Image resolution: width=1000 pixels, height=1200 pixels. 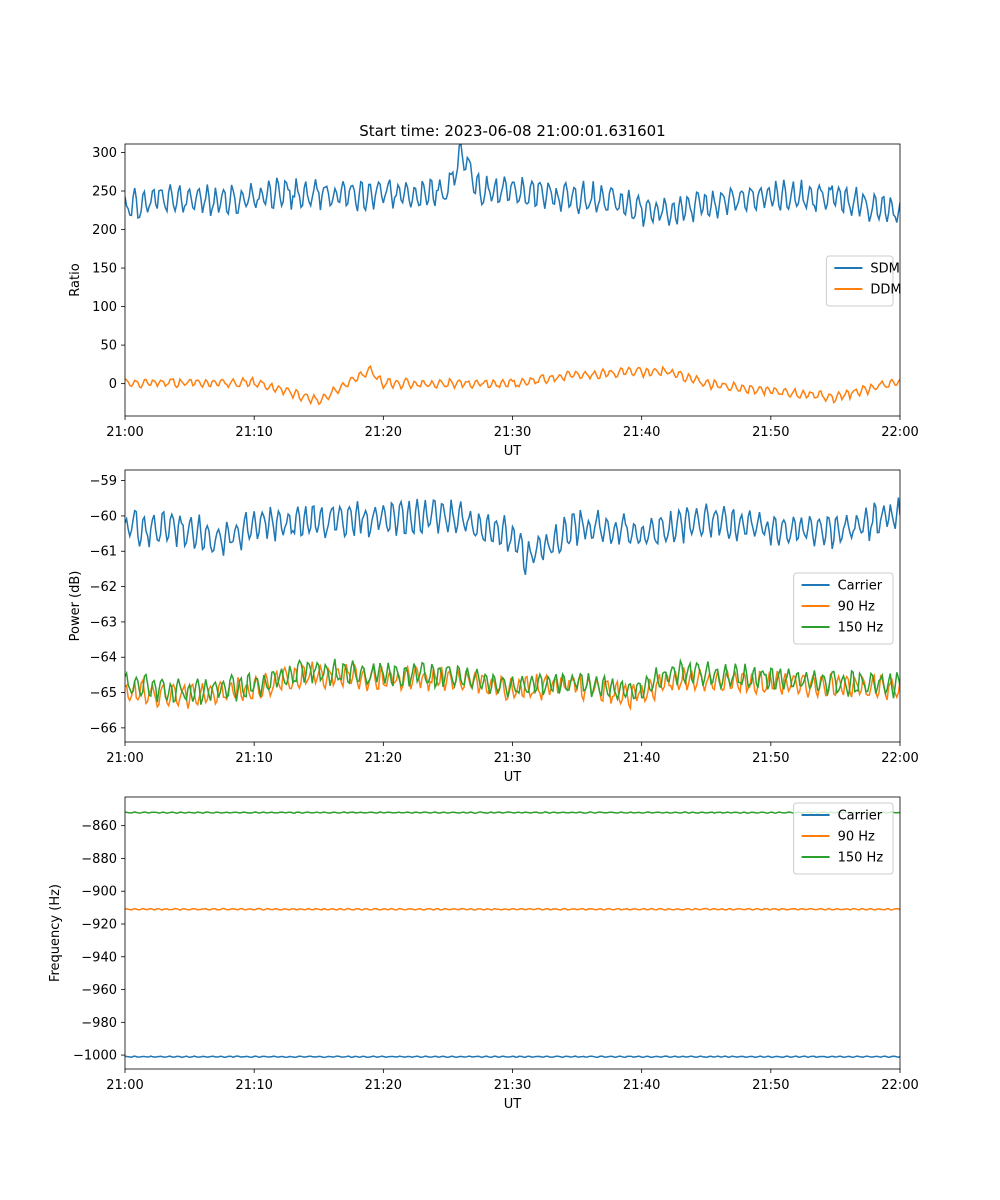 What do you see at coordinates (99, 859) in the screenshot?
I see `y-tick-label: −880` at bounding box center [99, 859].